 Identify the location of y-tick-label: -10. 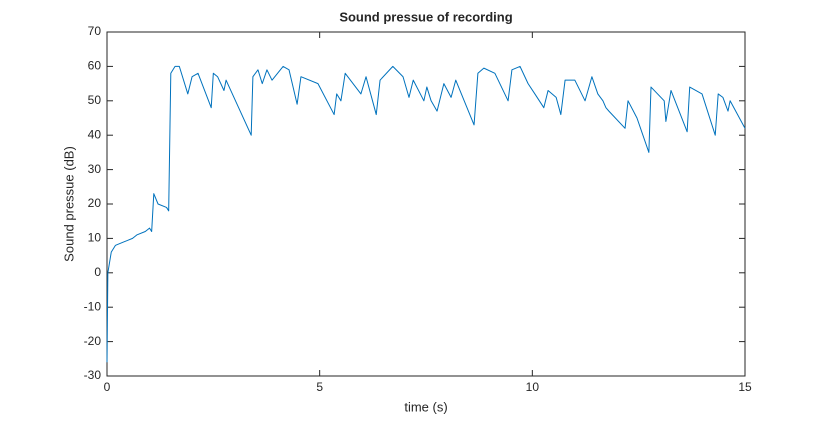
(93, 306).